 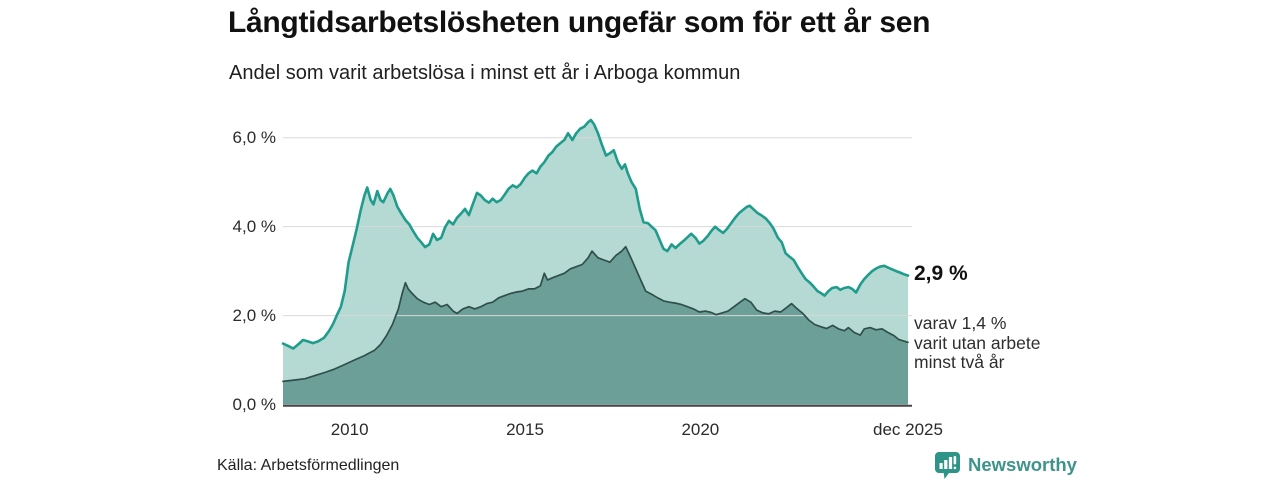 I want to click on source-attribution: Källa: Arbetsförmedlingen, so click(x=308, y=465).